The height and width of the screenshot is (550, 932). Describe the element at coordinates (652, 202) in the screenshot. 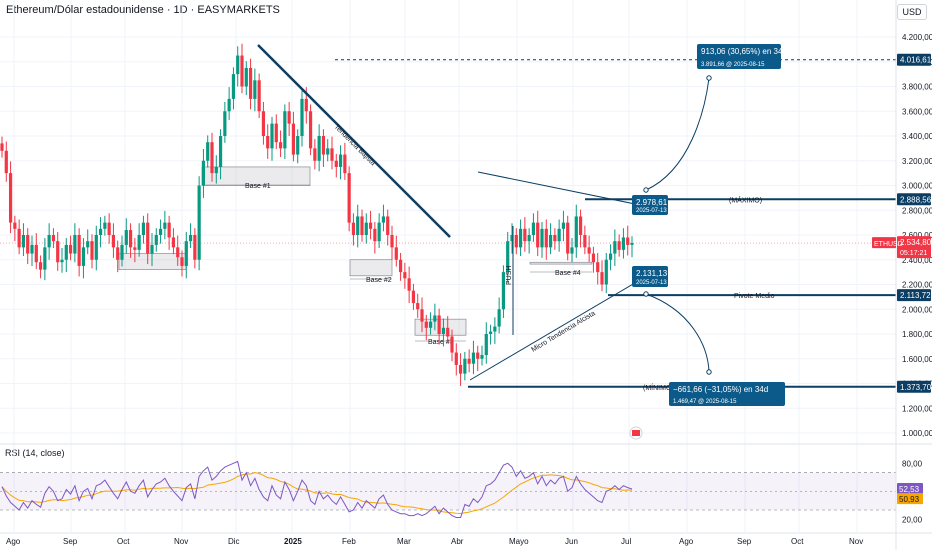

I see `max-callout-value: 2.978,61` at that location.